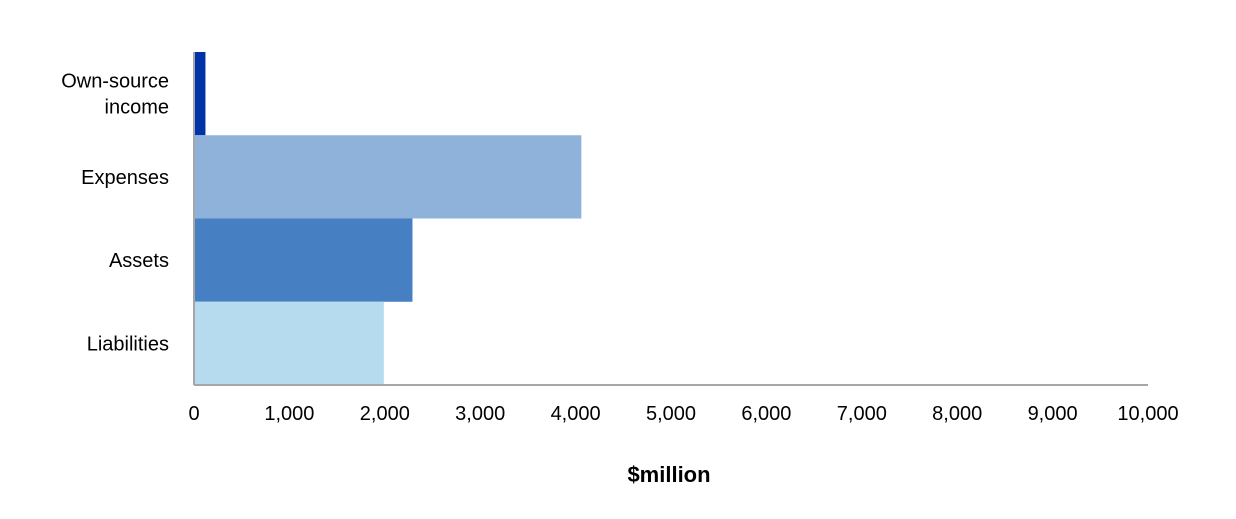 This screenshot has height=519, width=1236. What do you see at coordinates (115, 95) in the screenshot?
I see `category-label: Own-source income` at bounding box center [115, 95].